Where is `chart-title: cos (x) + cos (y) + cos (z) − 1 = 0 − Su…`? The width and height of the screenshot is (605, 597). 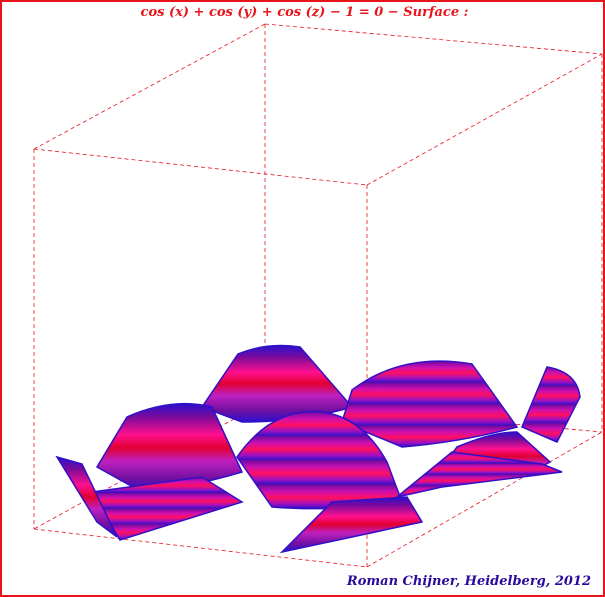
chart-title: cos (x) + cos (y) + cos (z) − 1 = 0 − Su… is located at coordinates (304, 12).